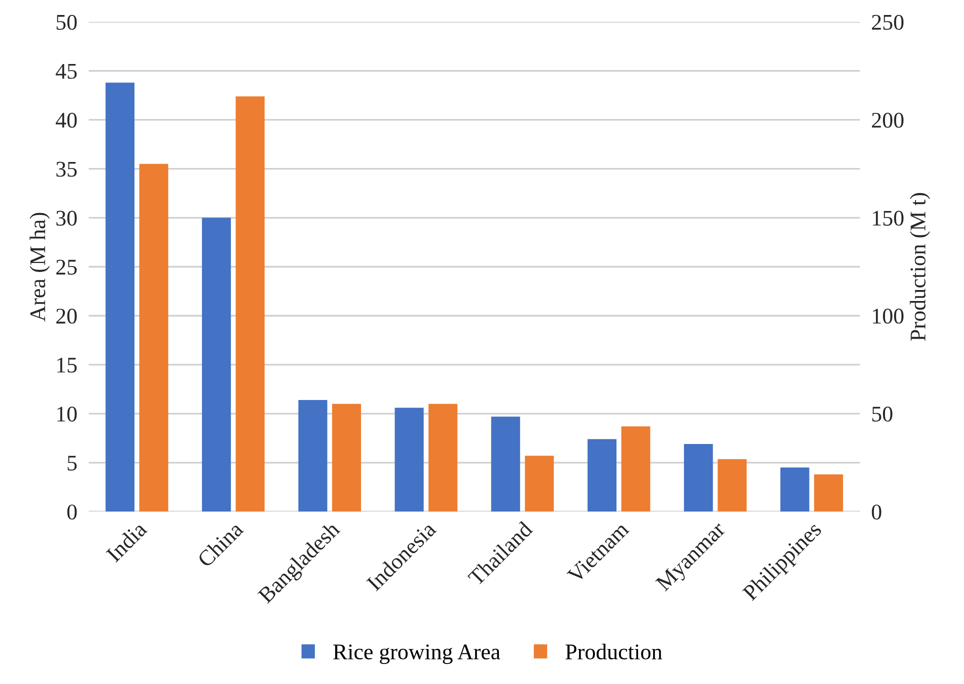  Describe the element at coordinates (66, 267) in the screenshot. I see `y-tick-label: 25` at that location.